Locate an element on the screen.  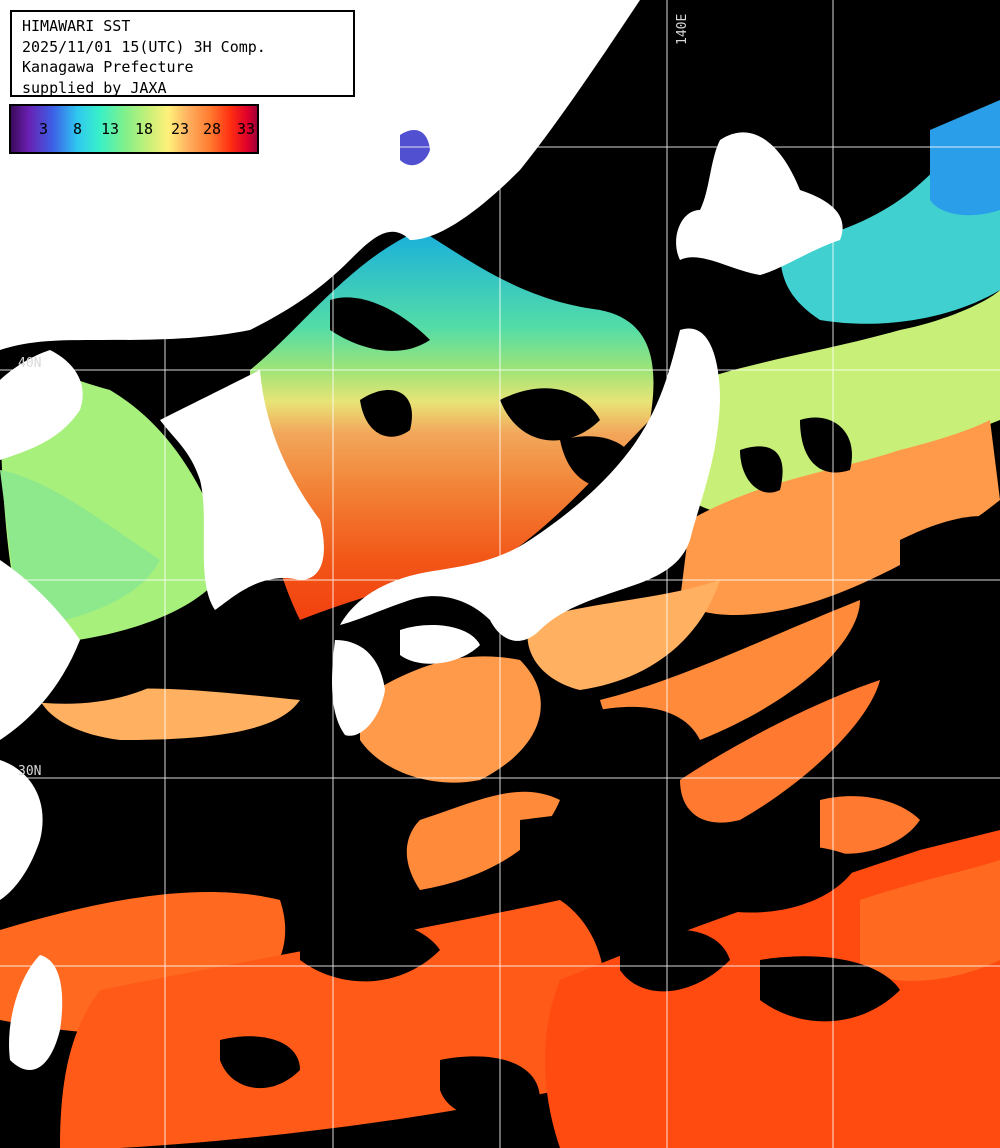
scale-tick-label: 28 is located at coordinates (212, 129).